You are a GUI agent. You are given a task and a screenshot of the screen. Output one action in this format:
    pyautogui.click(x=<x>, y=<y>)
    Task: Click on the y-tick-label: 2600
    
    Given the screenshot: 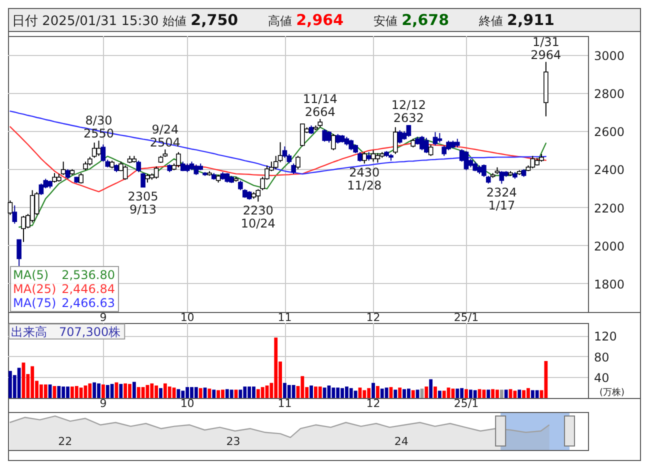 What is the action you would take?
    pyautogui.click(x=609, y=132)
    